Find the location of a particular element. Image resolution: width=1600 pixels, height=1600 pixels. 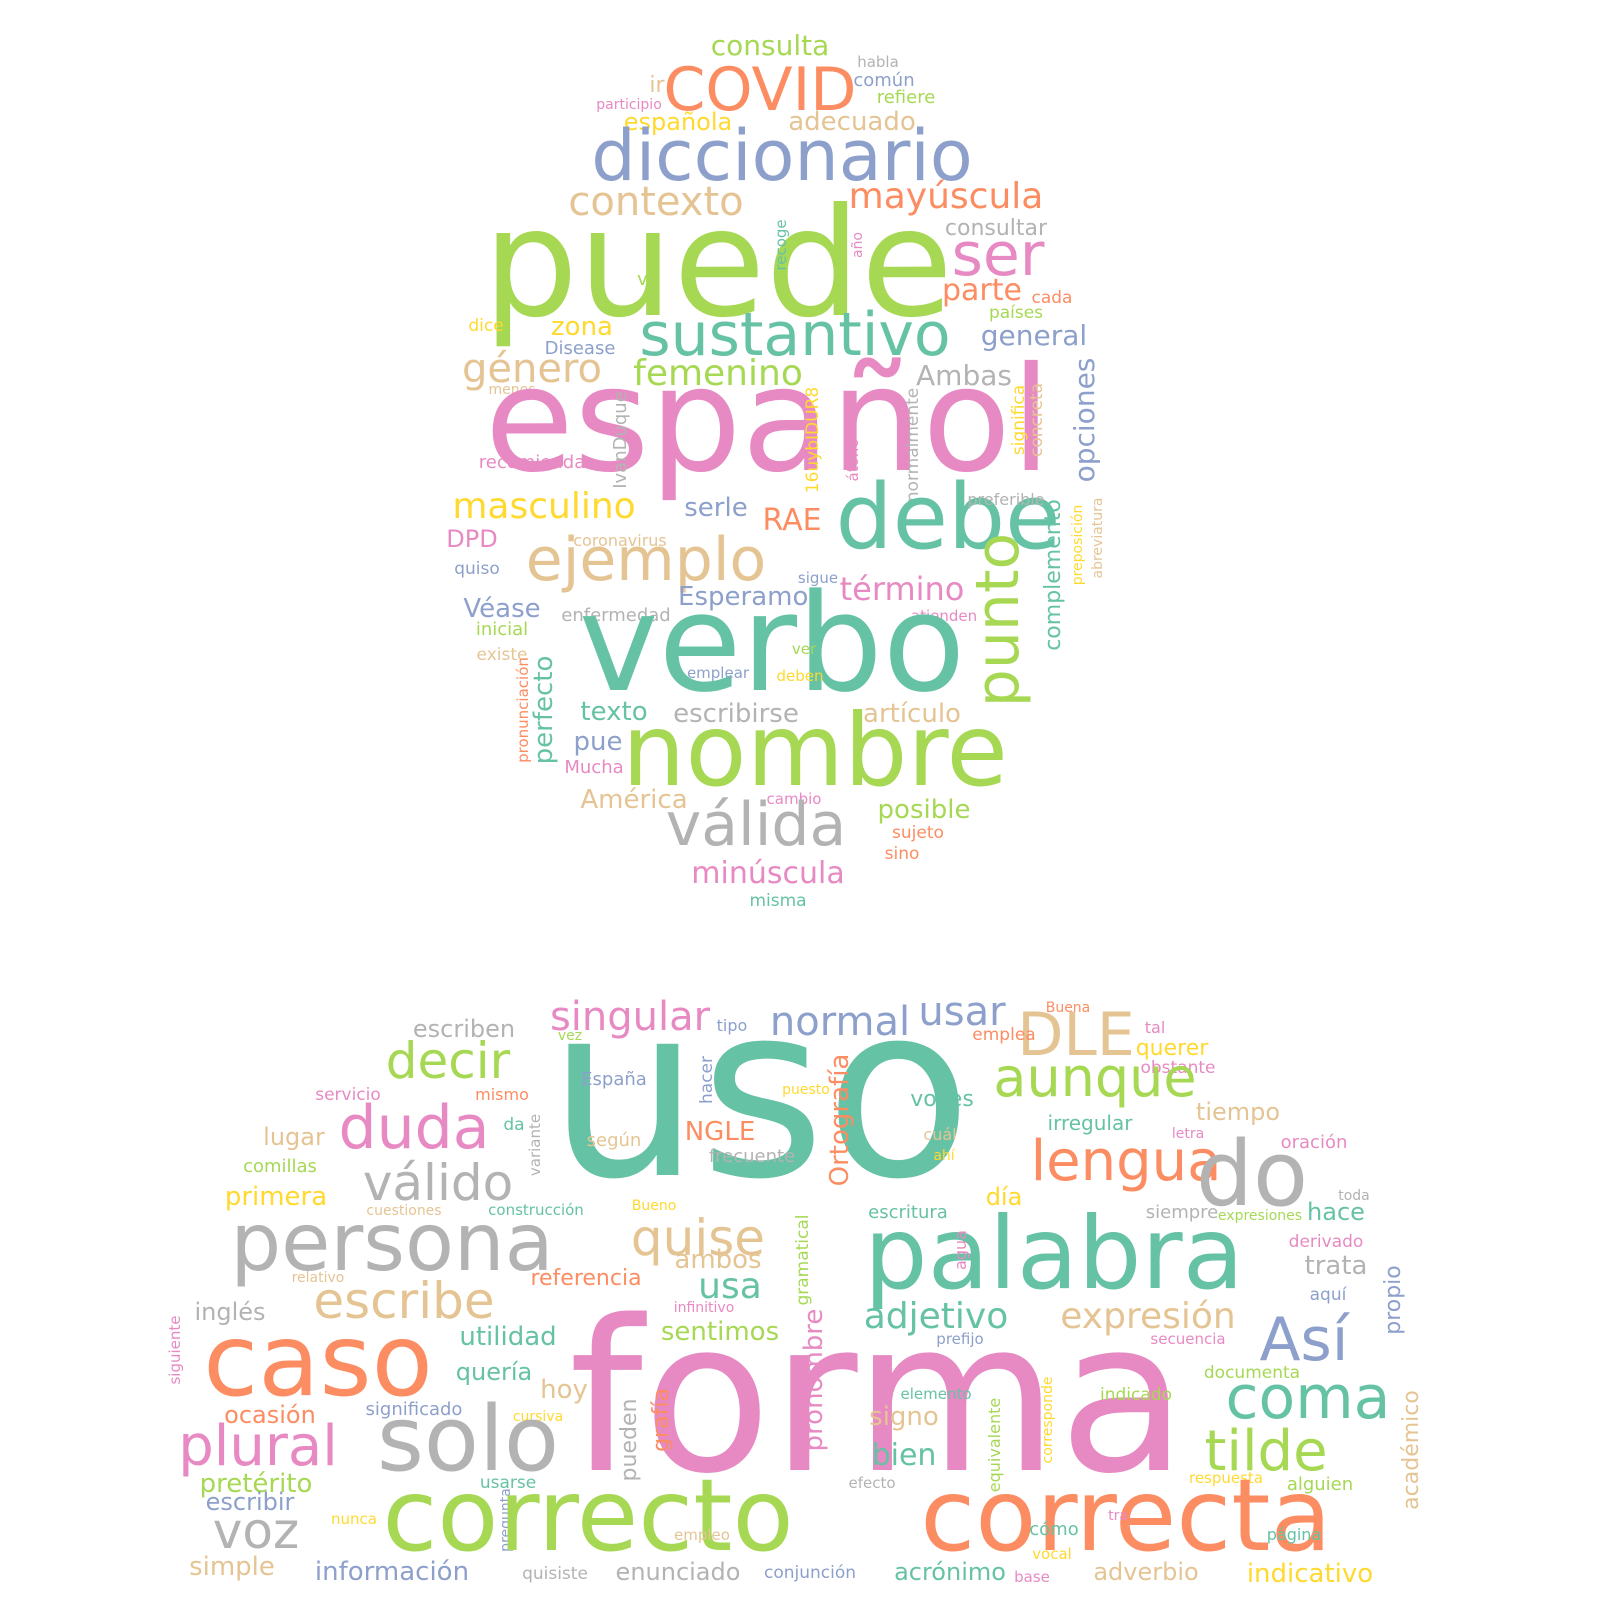

word-63: emplear is located at coordinates (718, 673).